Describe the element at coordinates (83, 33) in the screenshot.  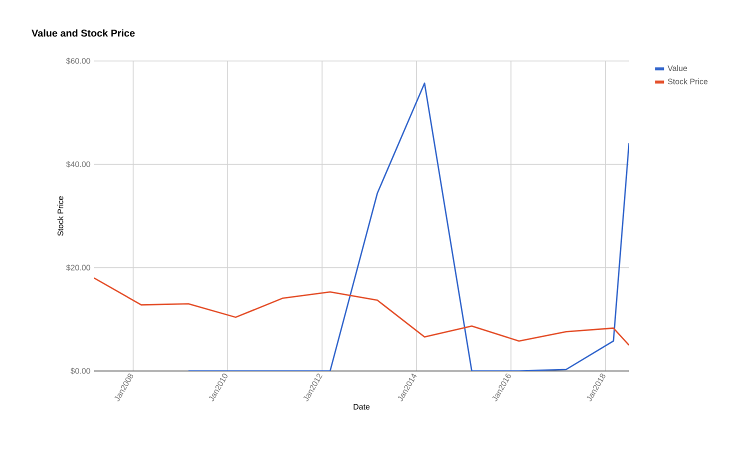
I see `chart-title: Value and Stock Price` at that location.